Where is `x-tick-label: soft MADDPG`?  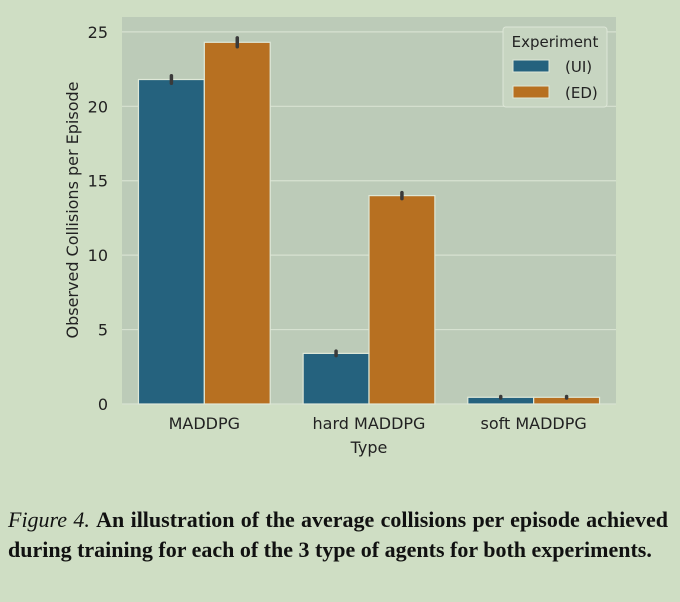 x-tick-label: soft MADDPG is located at coordinates (534, 423).